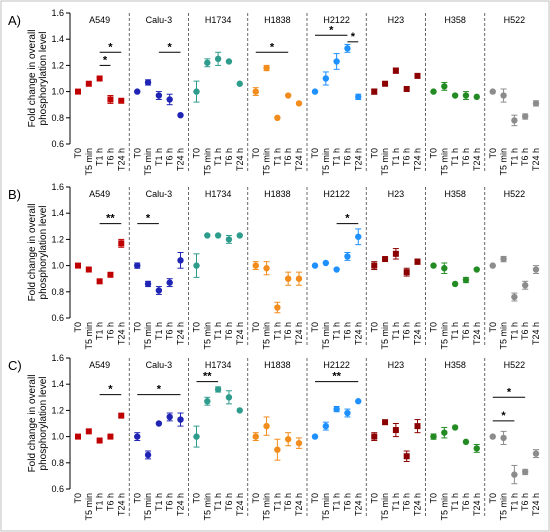 The height and width of the screenshot is (532, 550). What do you see at coordinates (57, 13) in the screenshot?
I see `y-tick-label: 1.6` at bounding box center [57, 13].